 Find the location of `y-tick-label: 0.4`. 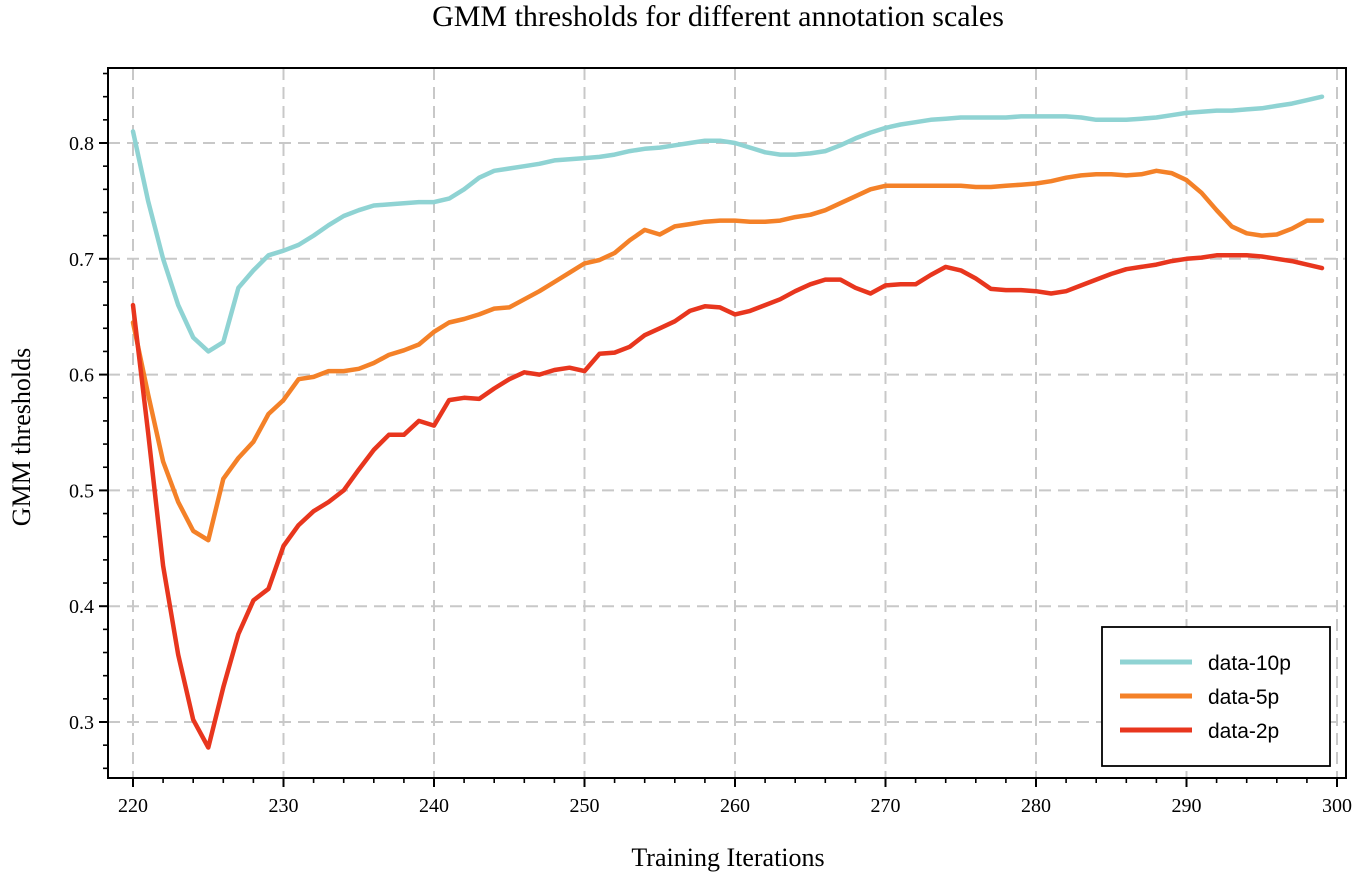

y-tick-label: 0.4 is located at coordinates (81, 607).